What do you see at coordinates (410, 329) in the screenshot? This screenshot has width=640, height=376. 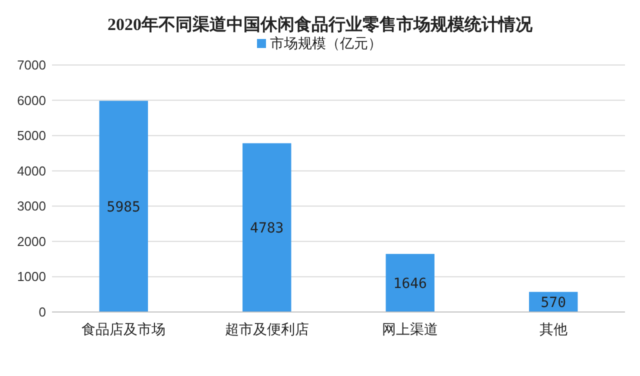 I see `x-tick-label: 网上渠道` at bounding box center [410, 329].